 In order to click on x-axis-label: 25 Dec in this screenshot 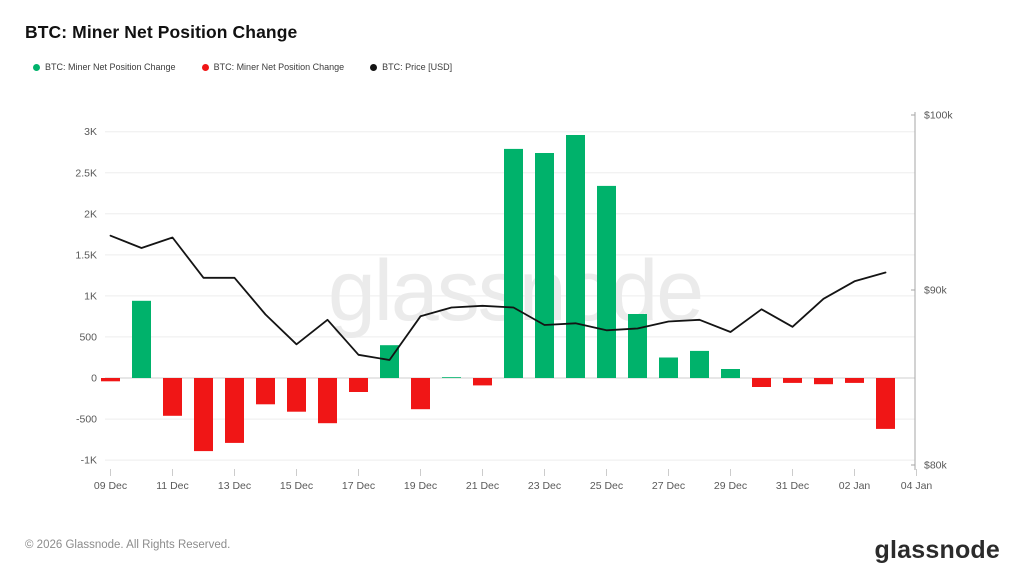, I will do `click(606, 486)`.